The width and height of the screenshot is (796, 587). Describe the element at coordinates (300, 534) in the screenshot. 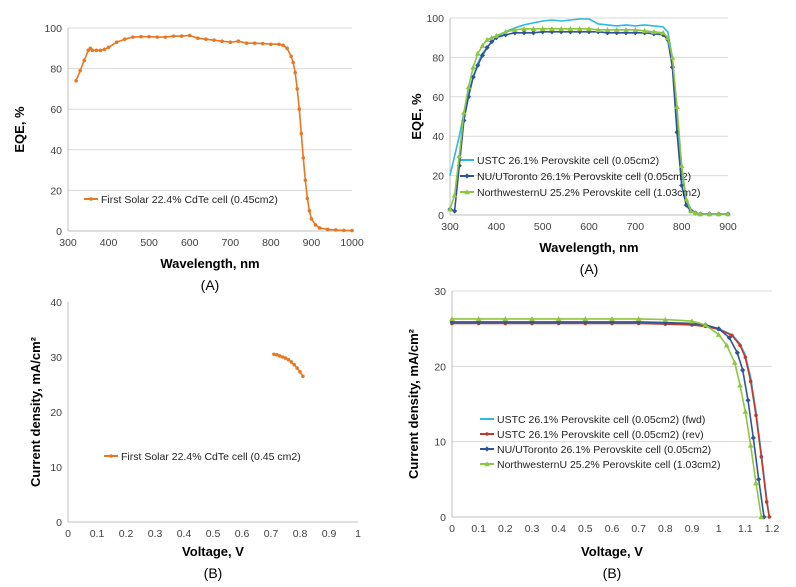

I see `x-tick-label: 0.8` at that location.